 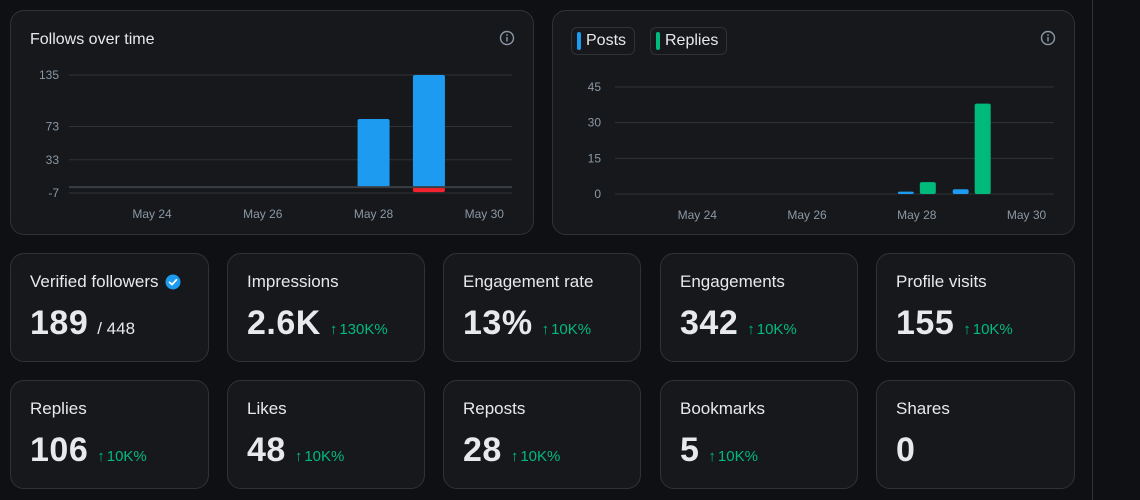 What do you see at coordinates (698, 215) in the screenshot?
I see `x-tick-label: May 24` at bounding box center [698, 215].